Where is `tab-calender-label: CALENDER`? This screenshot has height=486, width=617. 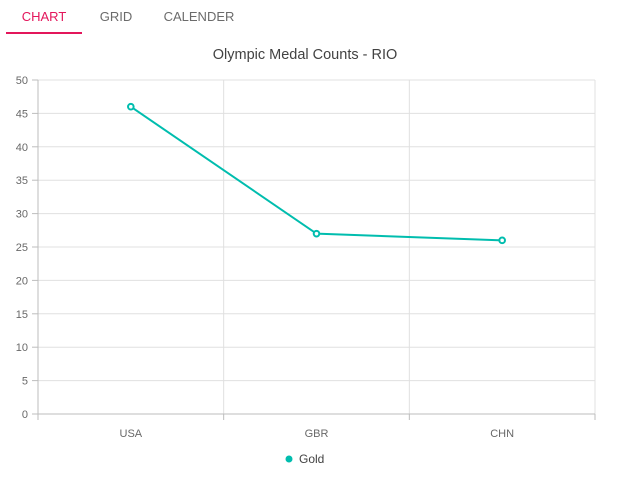 tab-calender-label: CALENDER is located at coordinates (199, 16).